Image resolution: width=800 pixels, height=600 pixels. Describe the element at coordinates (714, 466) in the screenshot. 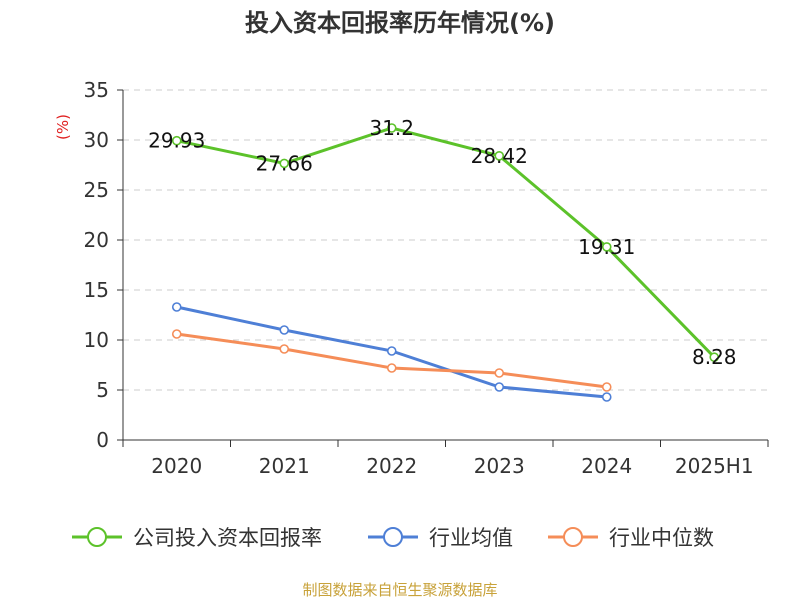

I see `x-tick-label: 2025H1` at that location.